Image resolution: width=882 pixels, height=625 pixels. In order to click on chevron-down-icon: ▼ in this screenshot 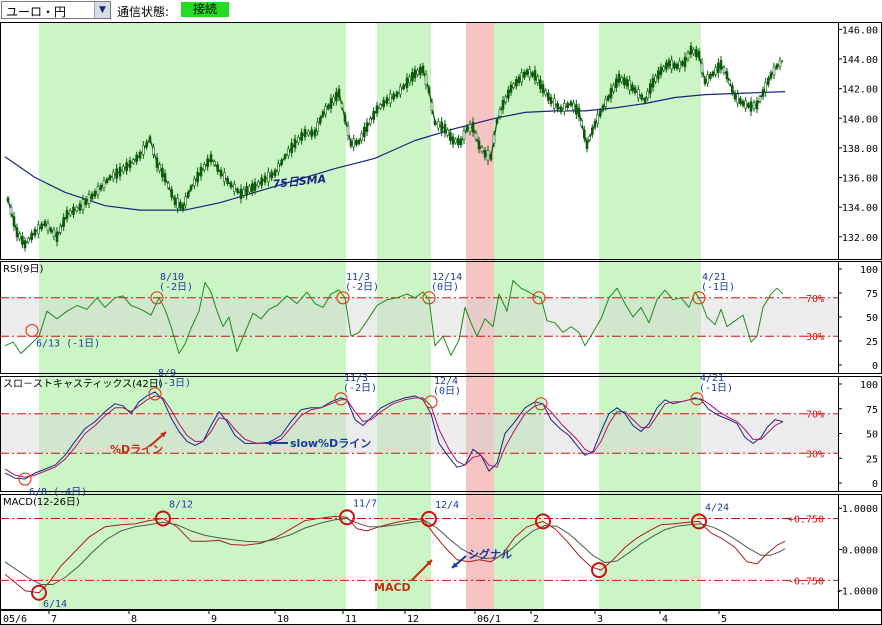, I will do `click(102, 10)`.